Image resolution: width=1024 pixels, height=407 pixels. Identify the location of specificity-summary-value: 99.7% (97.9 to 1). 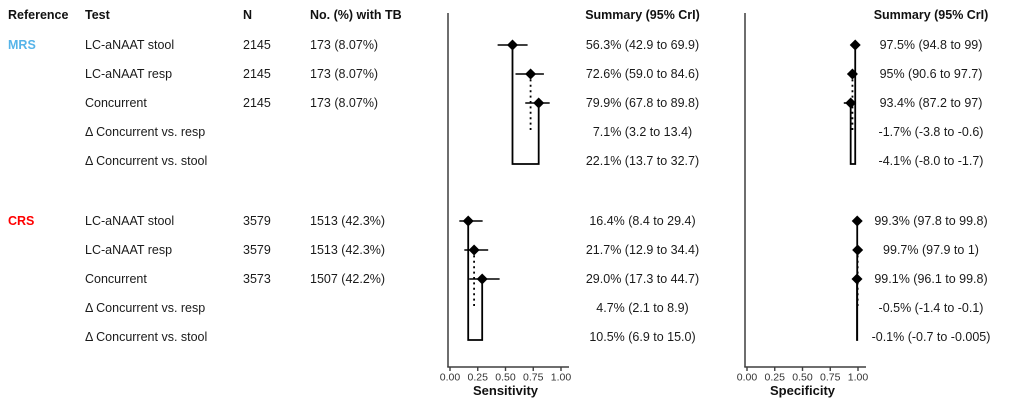
(931, 250).